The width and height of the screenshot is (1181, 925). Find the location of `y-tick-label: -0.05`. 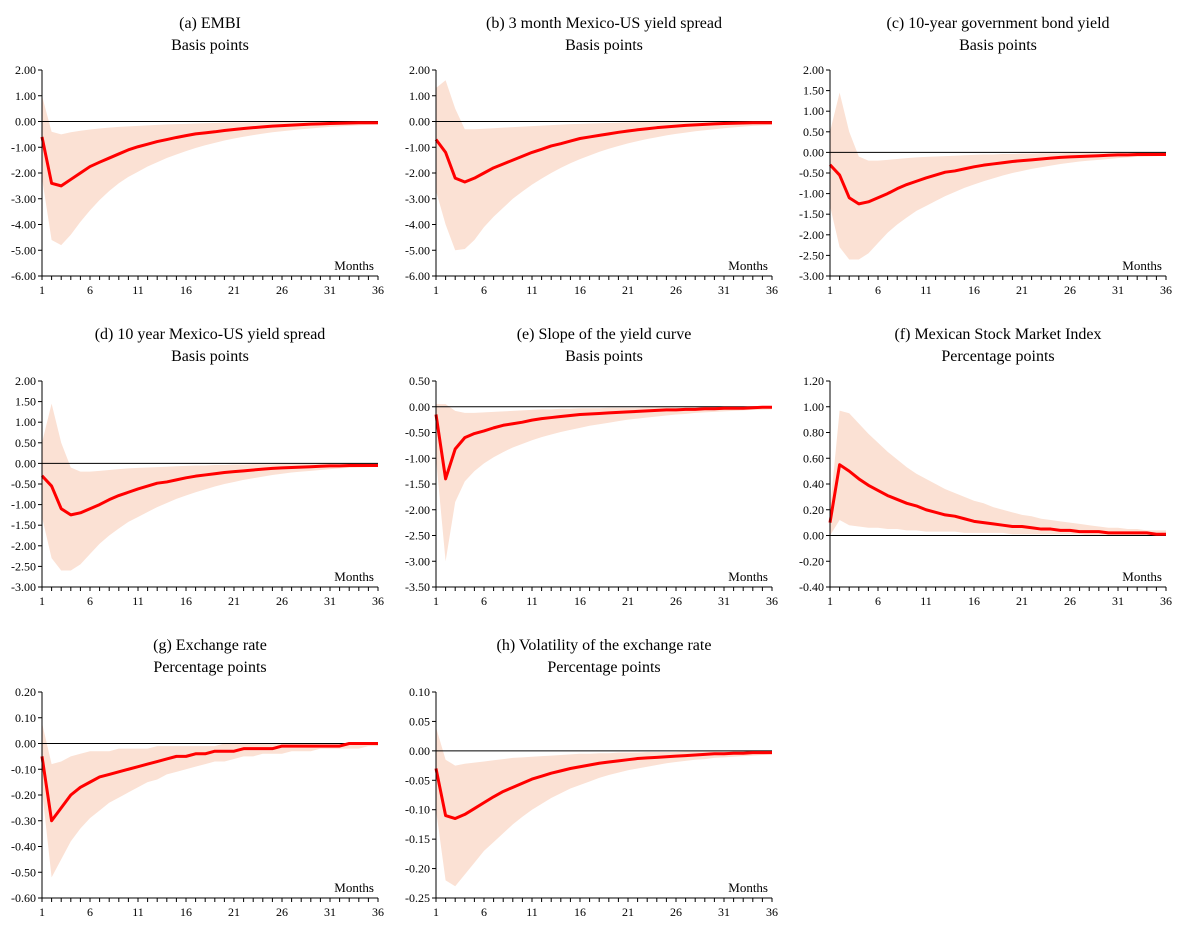

y-tick-label: -0.05 is located at coordinates (417, 780).